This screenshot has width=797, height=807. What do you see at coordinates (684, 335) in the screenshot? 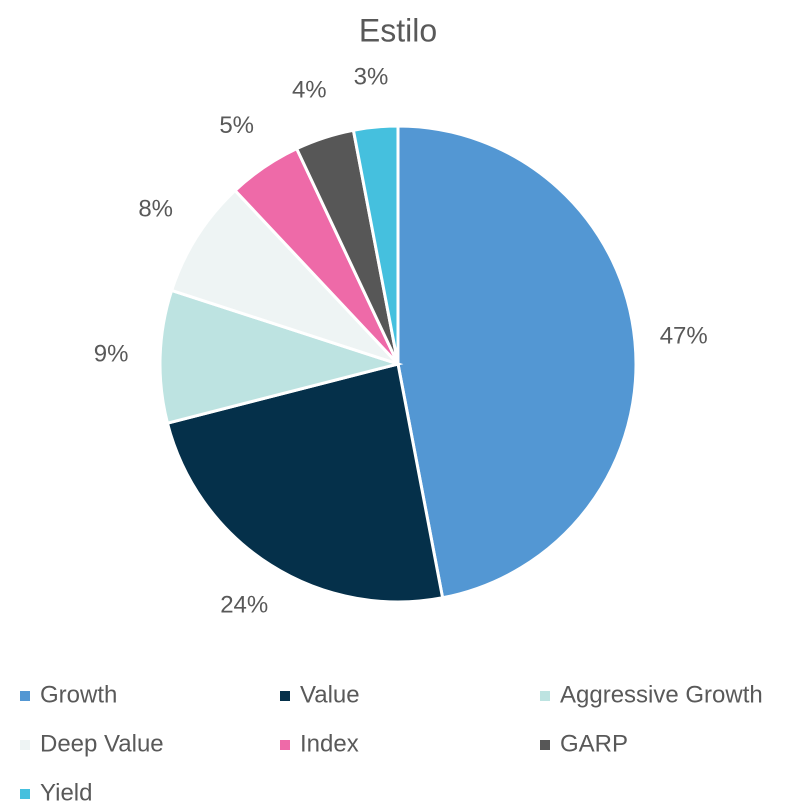
I see `data-label: 47%` at bounding box center [684, 335].